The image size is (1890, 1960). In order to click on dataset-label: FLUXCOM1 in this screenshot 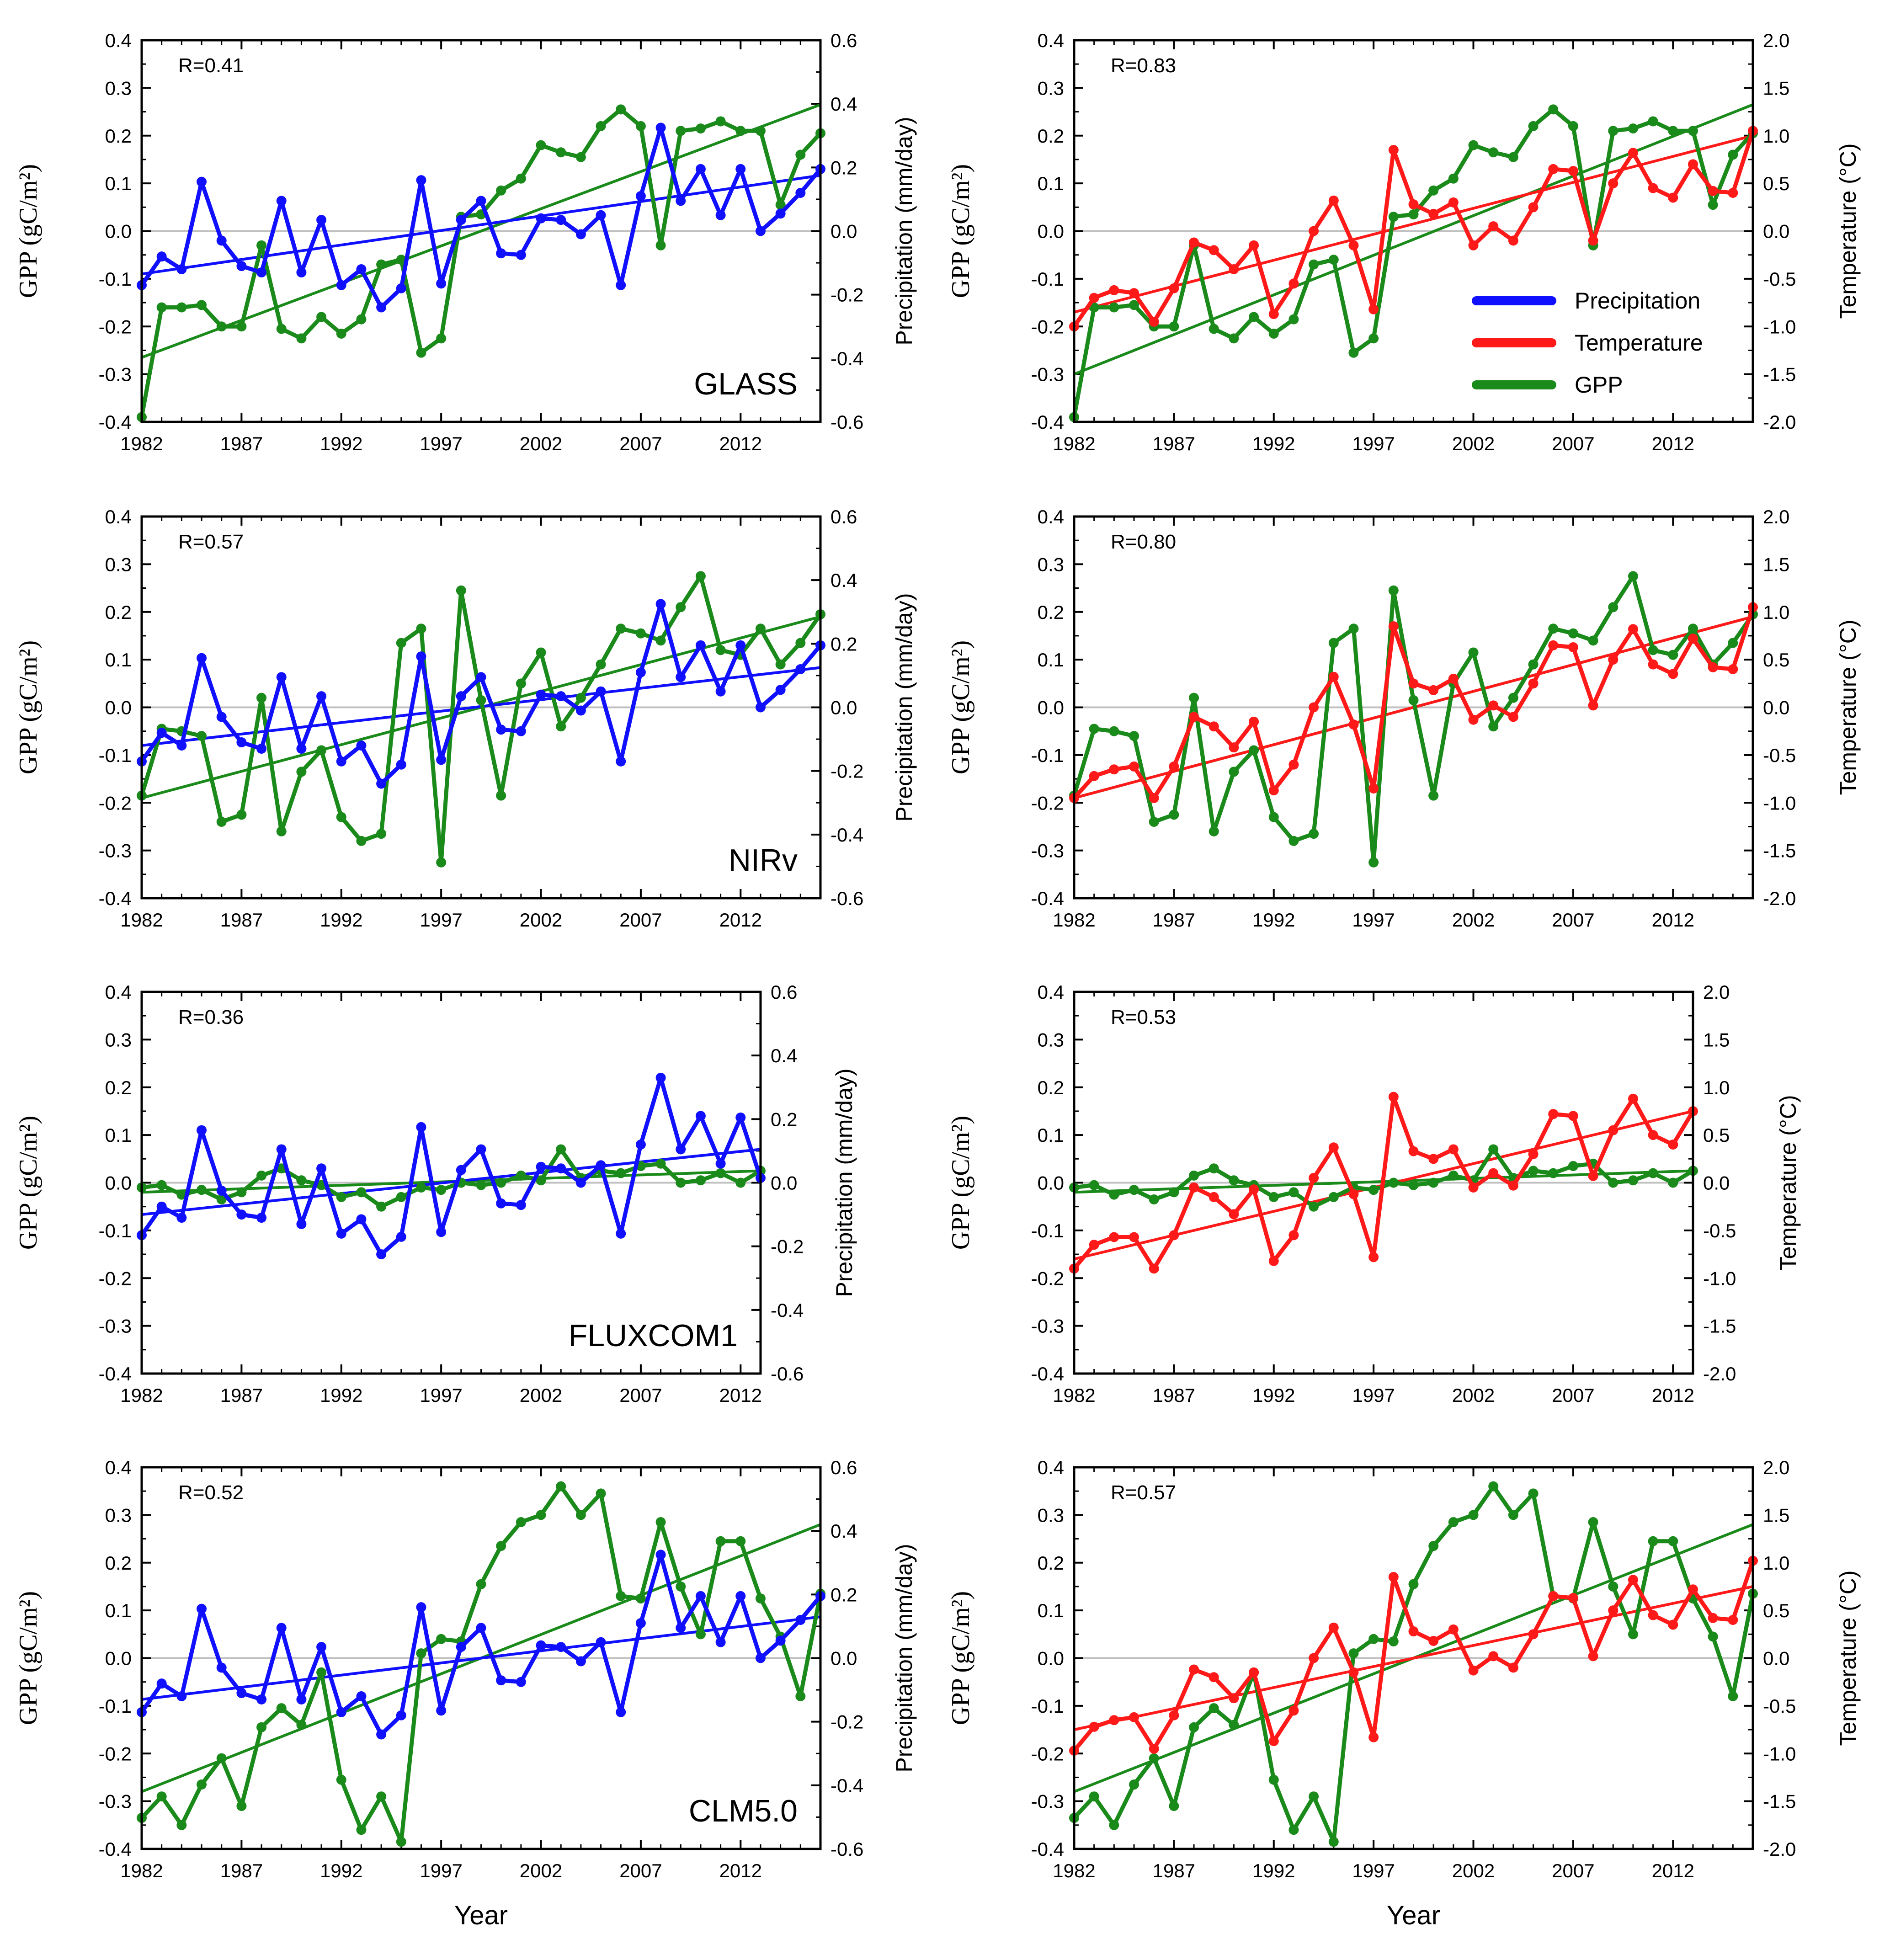, I will do `click(653, 1336)`.